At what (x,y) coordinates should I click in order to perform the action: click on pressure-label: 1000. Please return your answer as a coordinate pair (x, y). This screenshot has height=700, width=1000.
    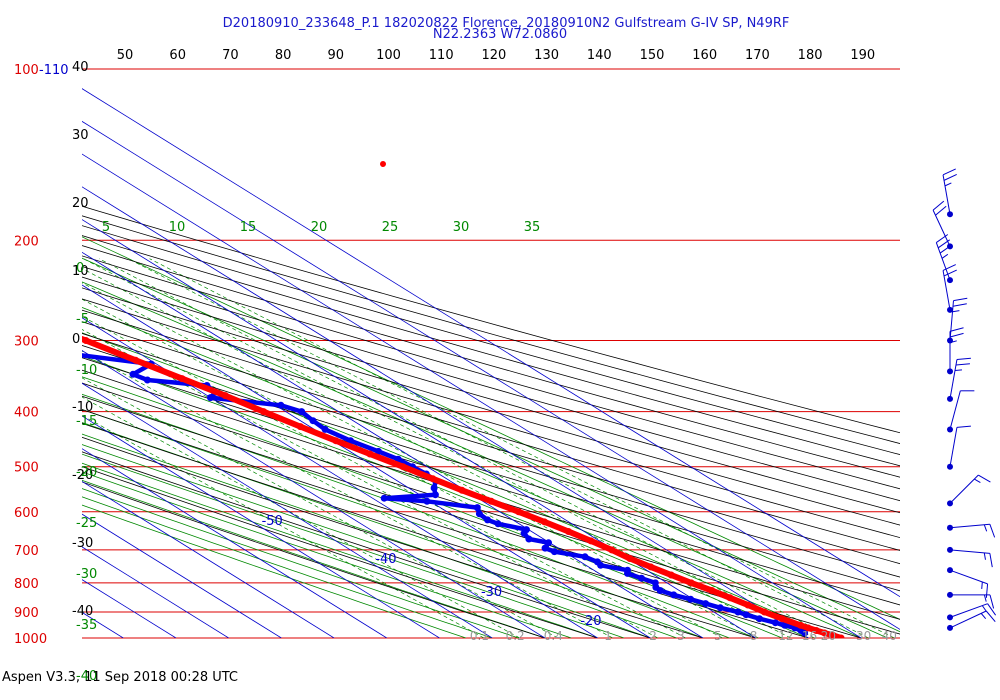
    Looking at the image, I should click on (30, 639).